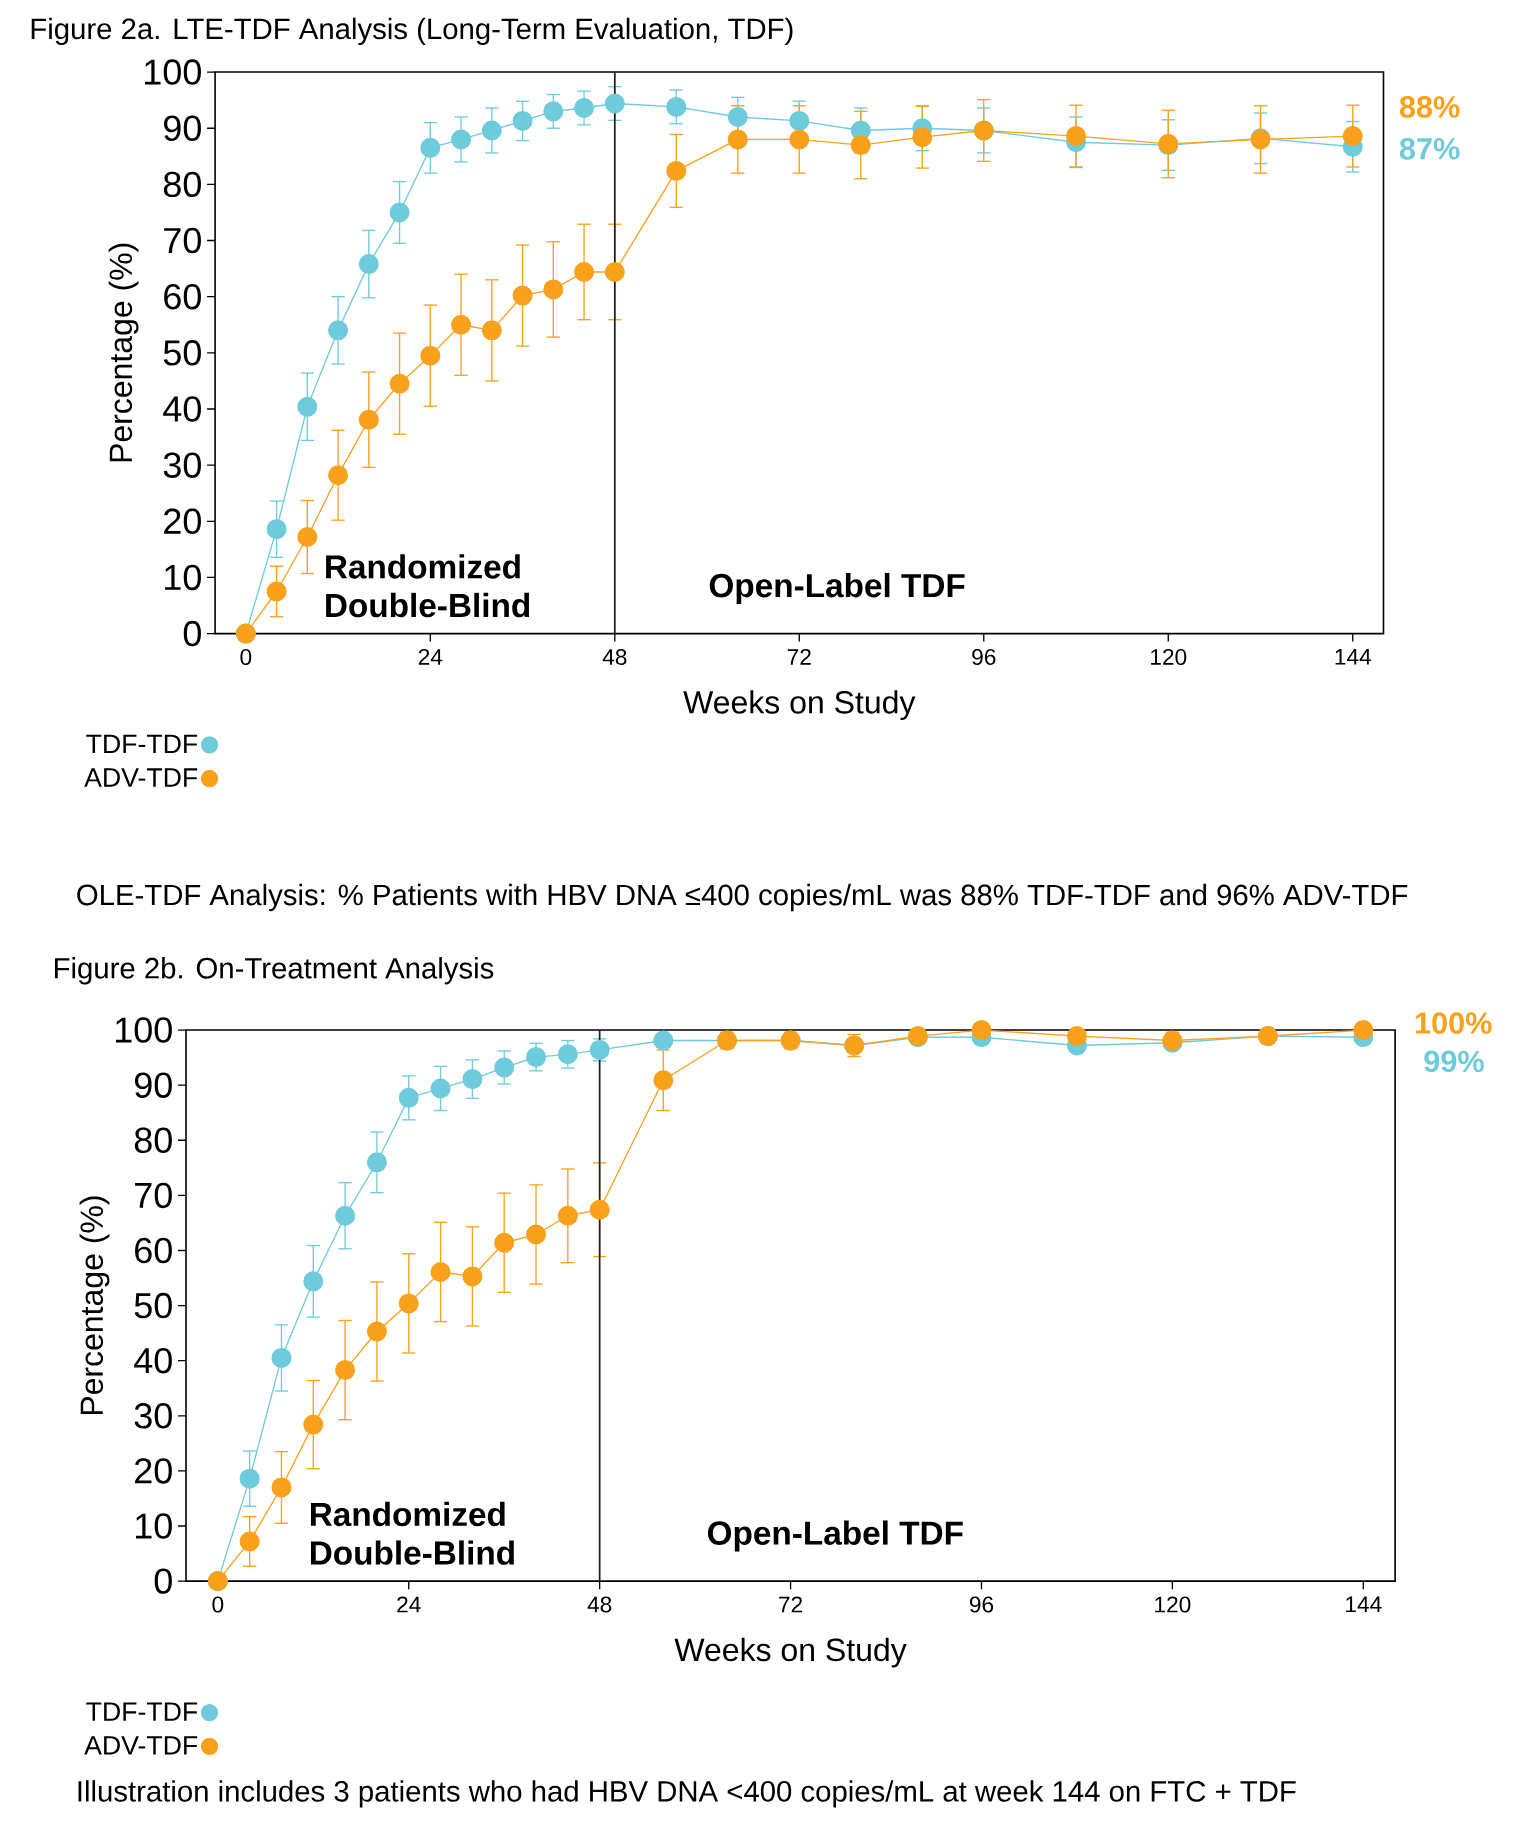 Image resolution: width=1523 pixels, height=1823 pixels. What do you see at coordinates (742, 897) in the screenshot?
I see `text: OLE-TDF Analysis: % Patients with HBV DNA ≤400 copies/mL was 88% TDF-TDF and 96% ADV-TDF` at bounding box center [742, 897].